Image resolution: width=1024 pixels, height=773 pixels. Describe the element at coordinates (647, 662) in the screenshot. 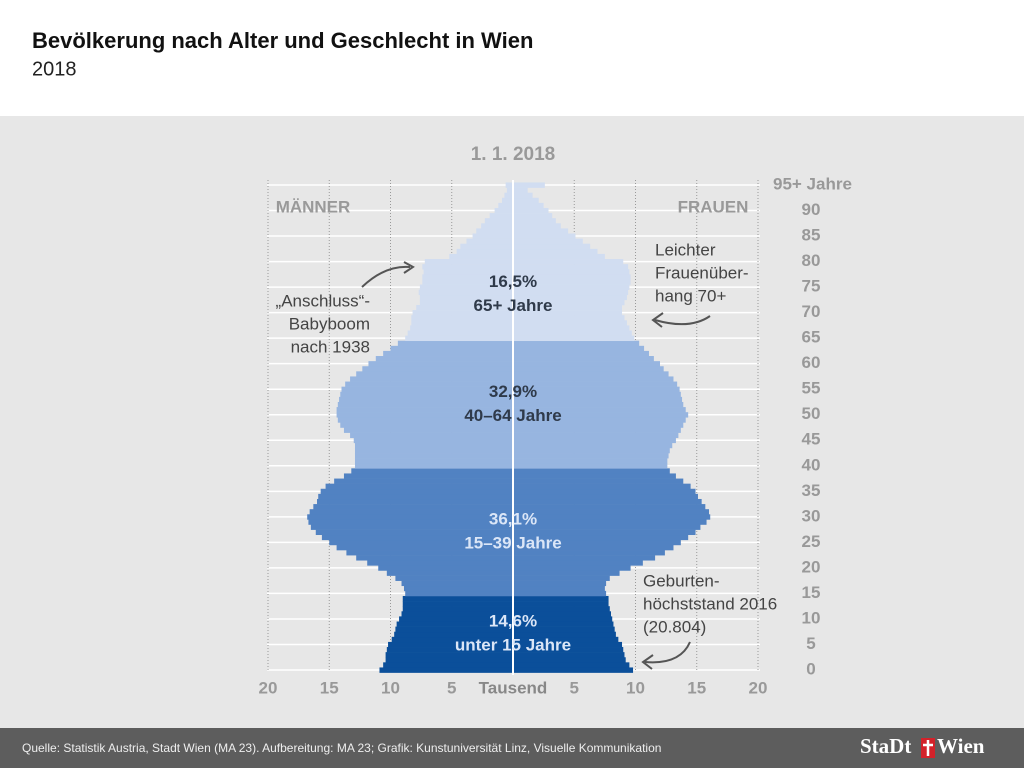

I see `arrow-head` at that location.